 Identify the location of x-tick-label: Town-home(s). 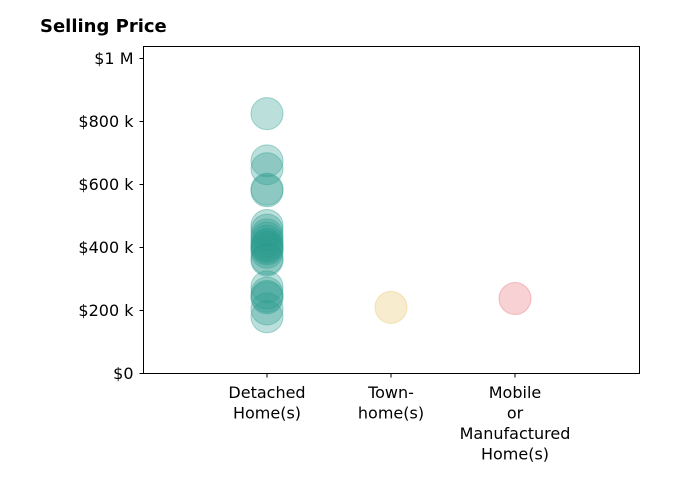
(391, 403).